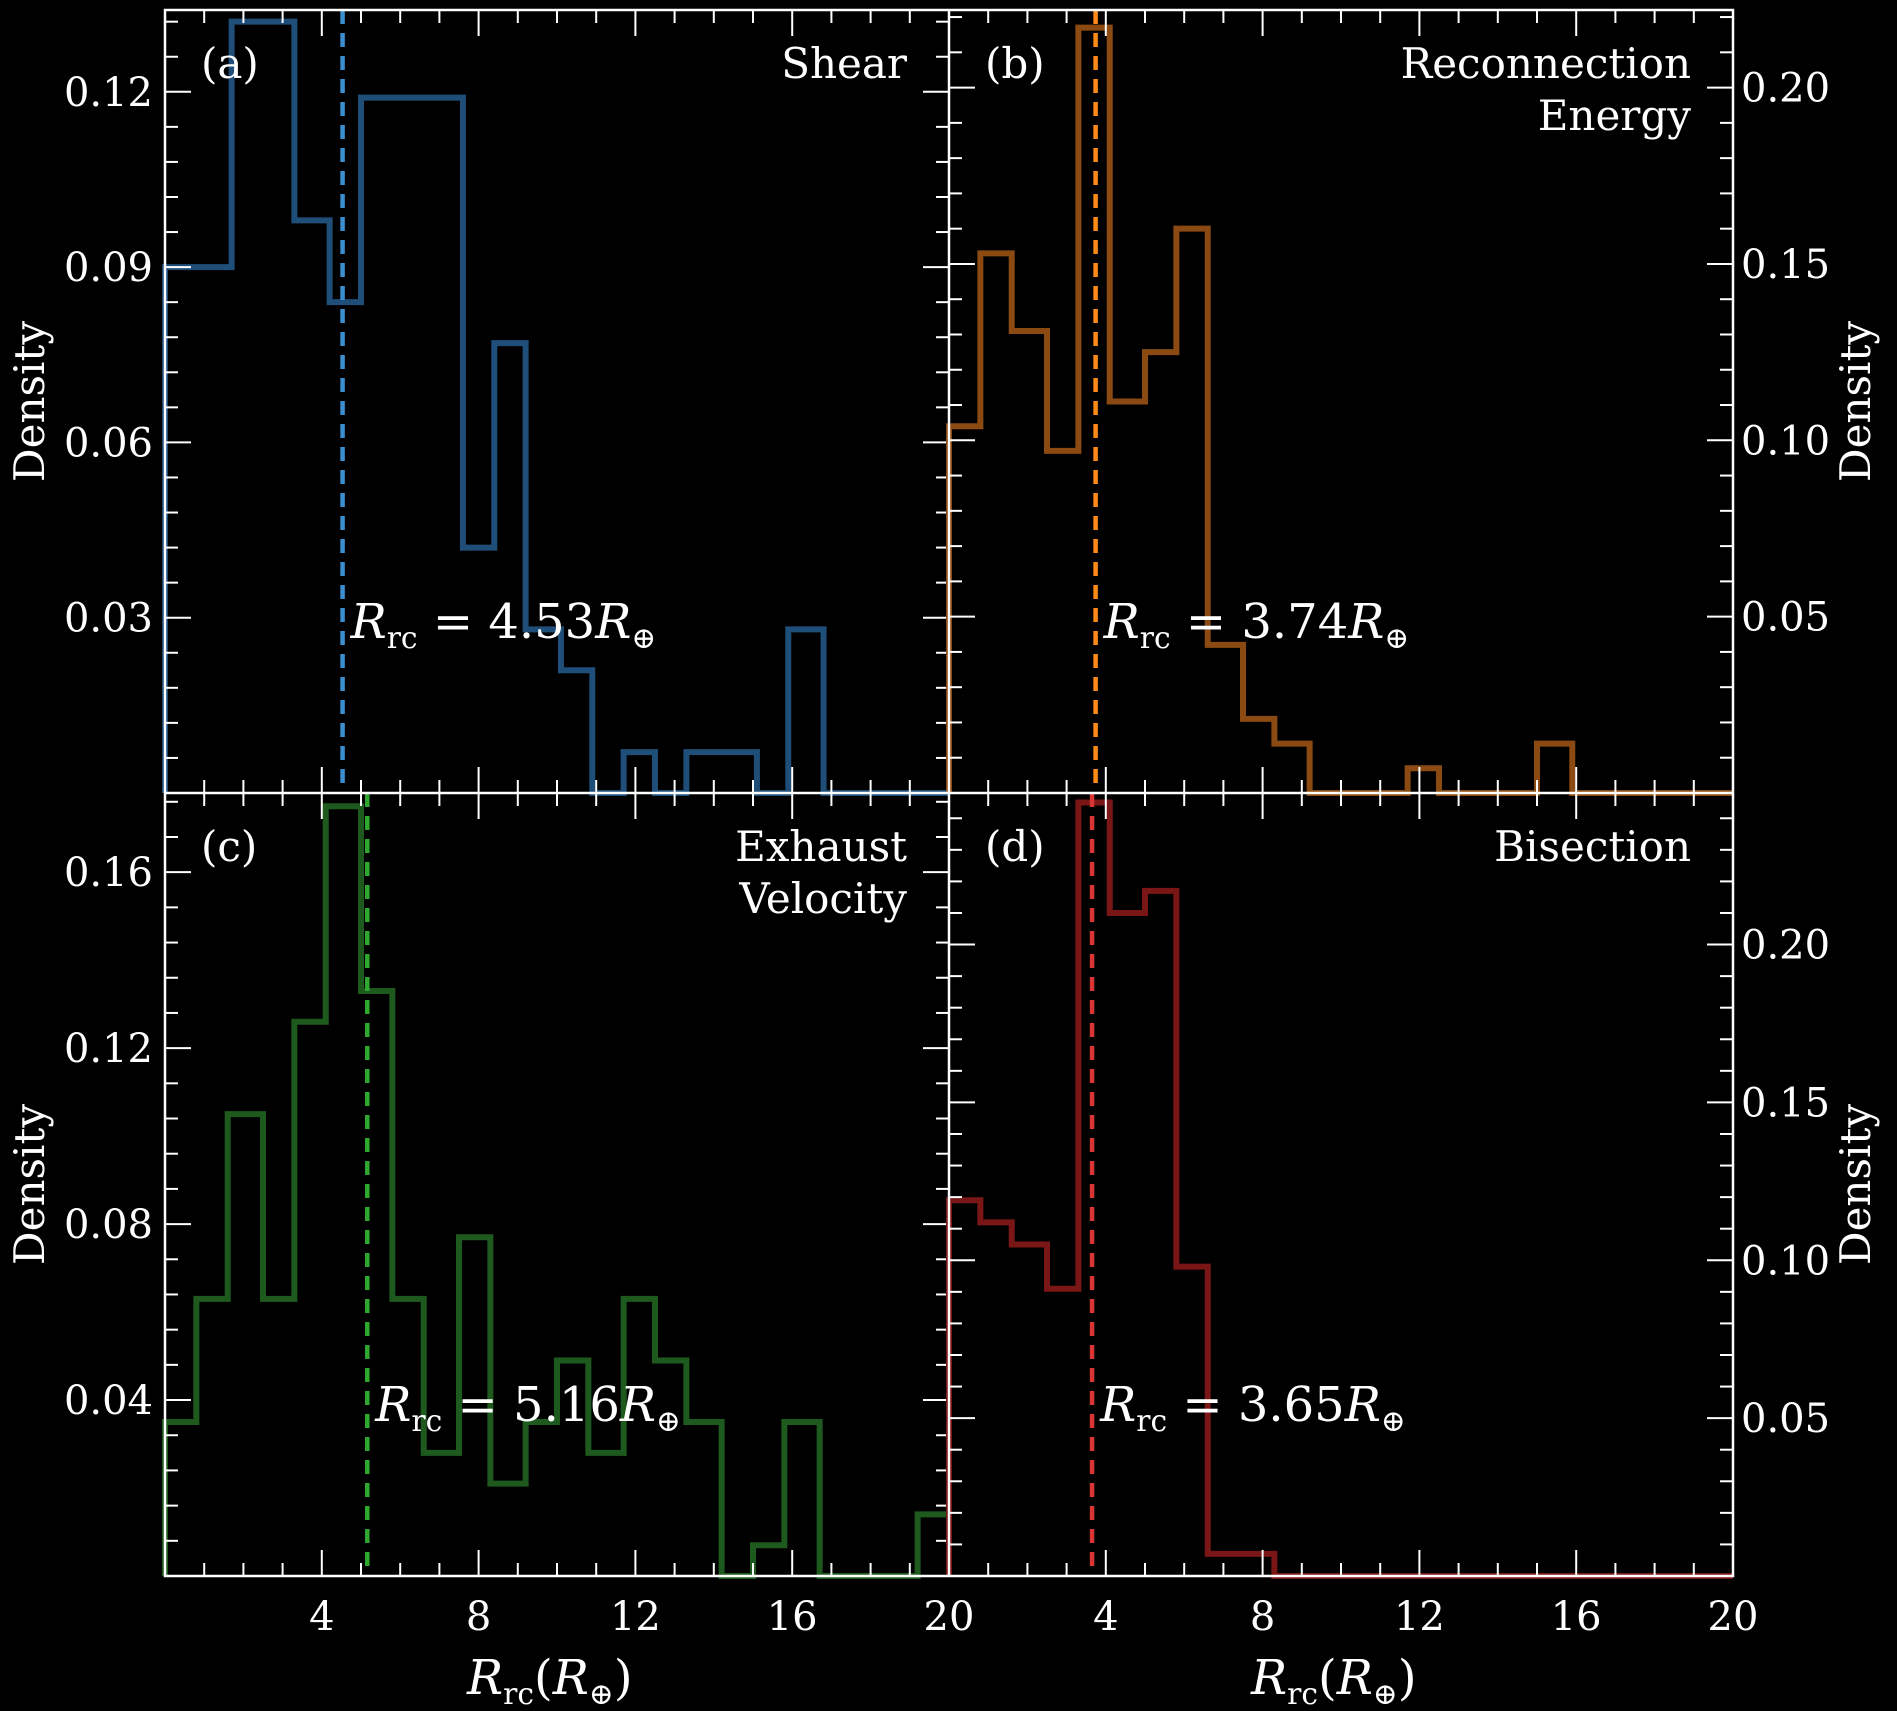  Describe the element at coordinates (527, 1408) in the screenshot. I see `median-annotation: Rrc​ = 5.16R⊕​` at that location.